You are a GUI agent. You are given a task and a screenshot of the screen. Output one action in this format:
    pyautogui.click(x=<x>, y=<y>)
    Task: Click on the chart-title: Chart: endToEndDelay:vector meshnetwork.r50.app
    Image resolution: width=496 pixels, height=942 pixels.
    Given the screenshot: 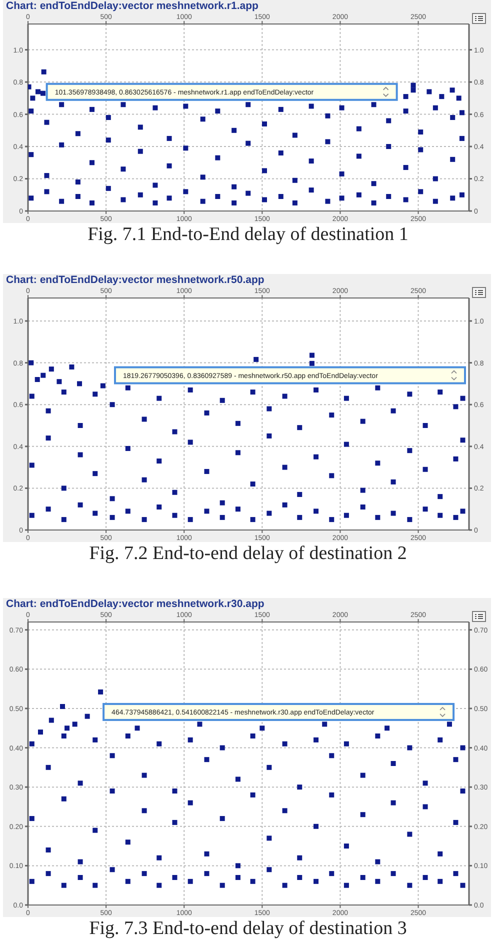 What is the action you would take?
    pyautogui.click(x=135, y=280)
    